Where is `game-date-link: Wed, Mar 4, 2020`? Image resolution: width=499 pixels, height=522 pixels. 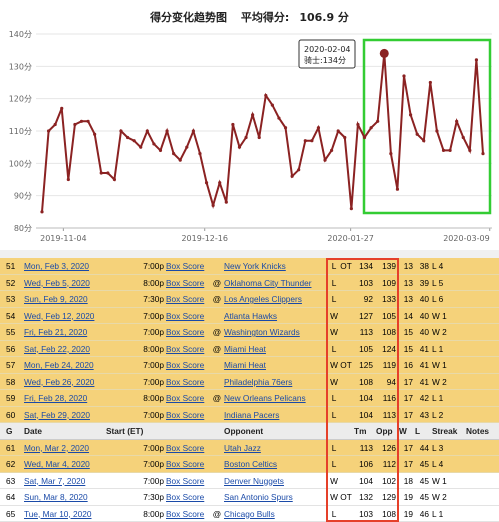 game-date-link: Wed, Mar 4, 2020 is located at coordinates (57, 464).